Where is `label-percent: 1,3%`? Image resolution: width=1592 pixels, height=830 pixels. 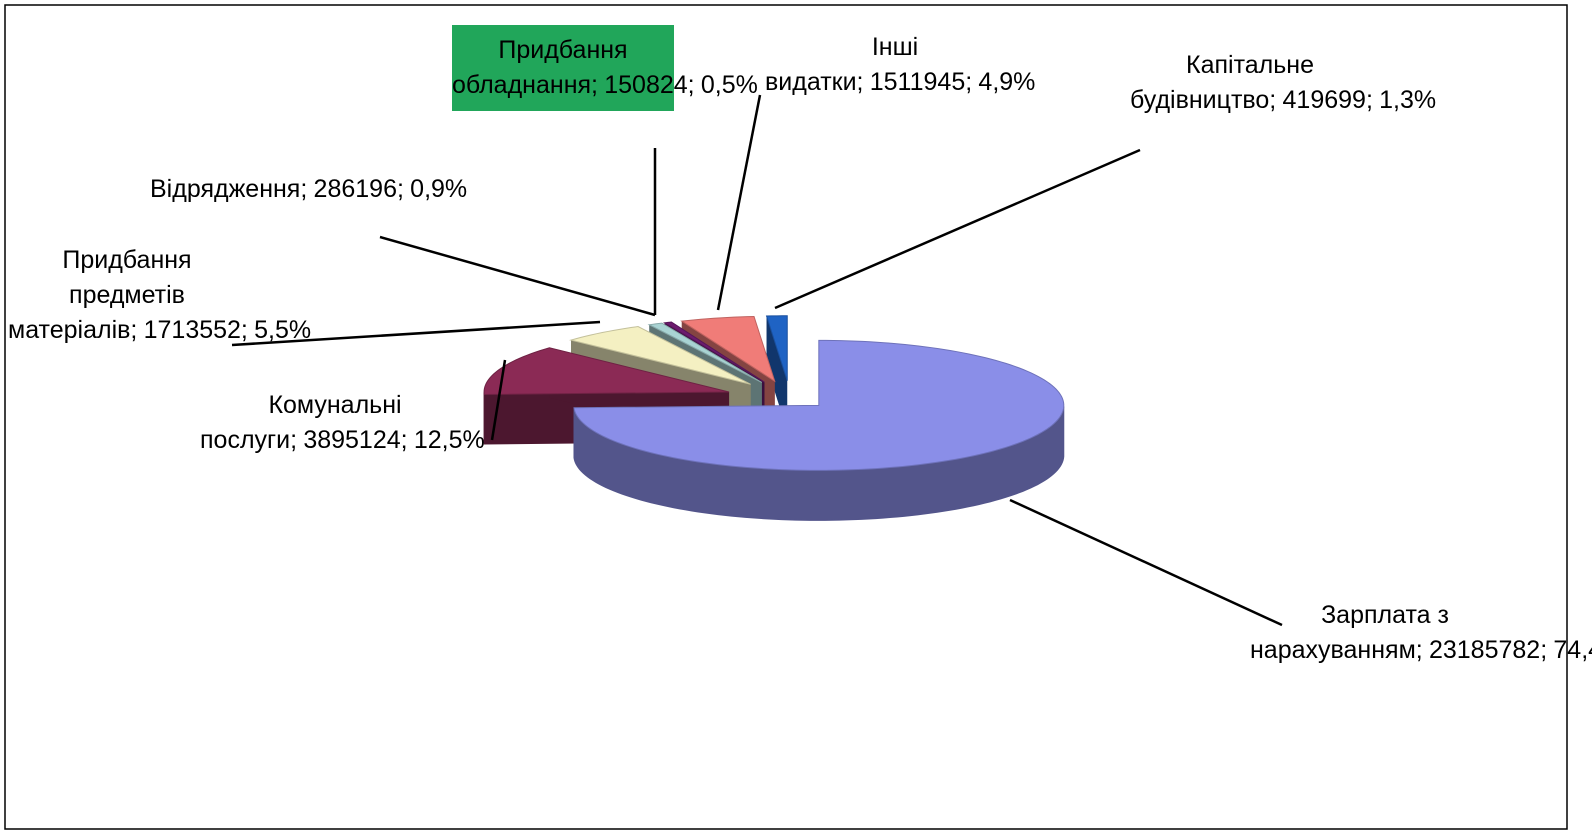 label-percent: 1,3% is located at coordinates (1408, 100).